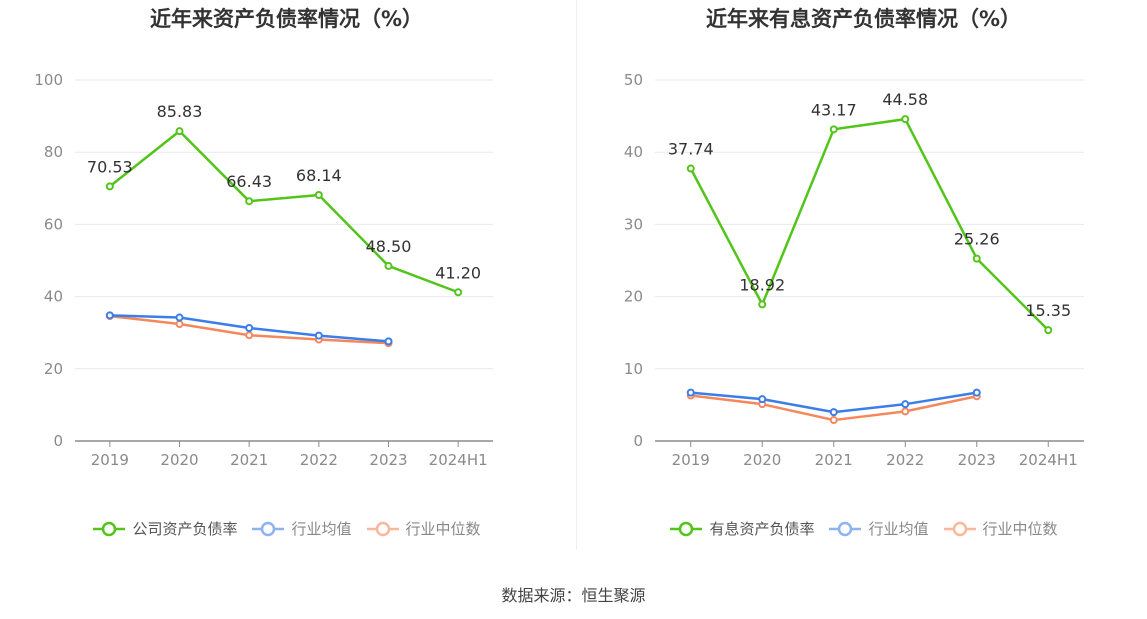 This screenshot has width=1147, height=619. Describe the element at coordinates (286, 19) in the screenshot. I see `chart-title: 近年来资产负债率情况（%）` at that location.